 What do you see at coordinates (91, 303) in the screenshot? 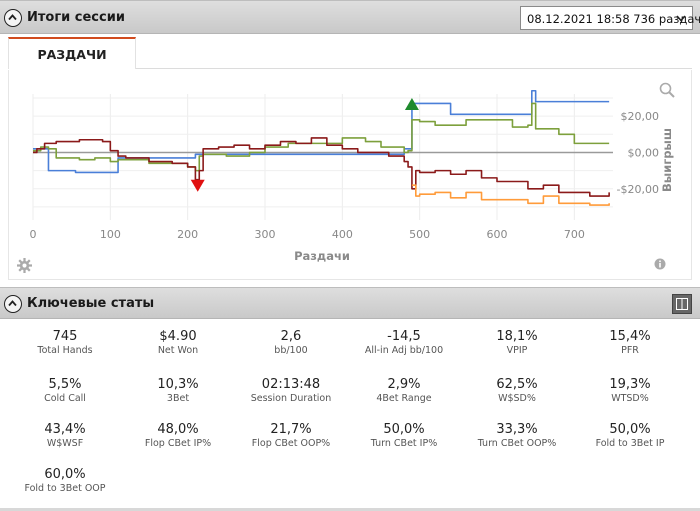
I see `key-stats-title: Ключевые статы` at bounding box center [91, 303].